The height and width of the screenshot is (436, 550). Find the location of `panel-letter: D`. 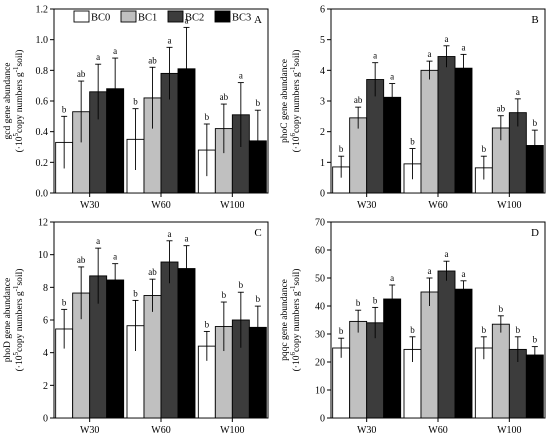

panel-letter: D is located at coordinates (535, 233).